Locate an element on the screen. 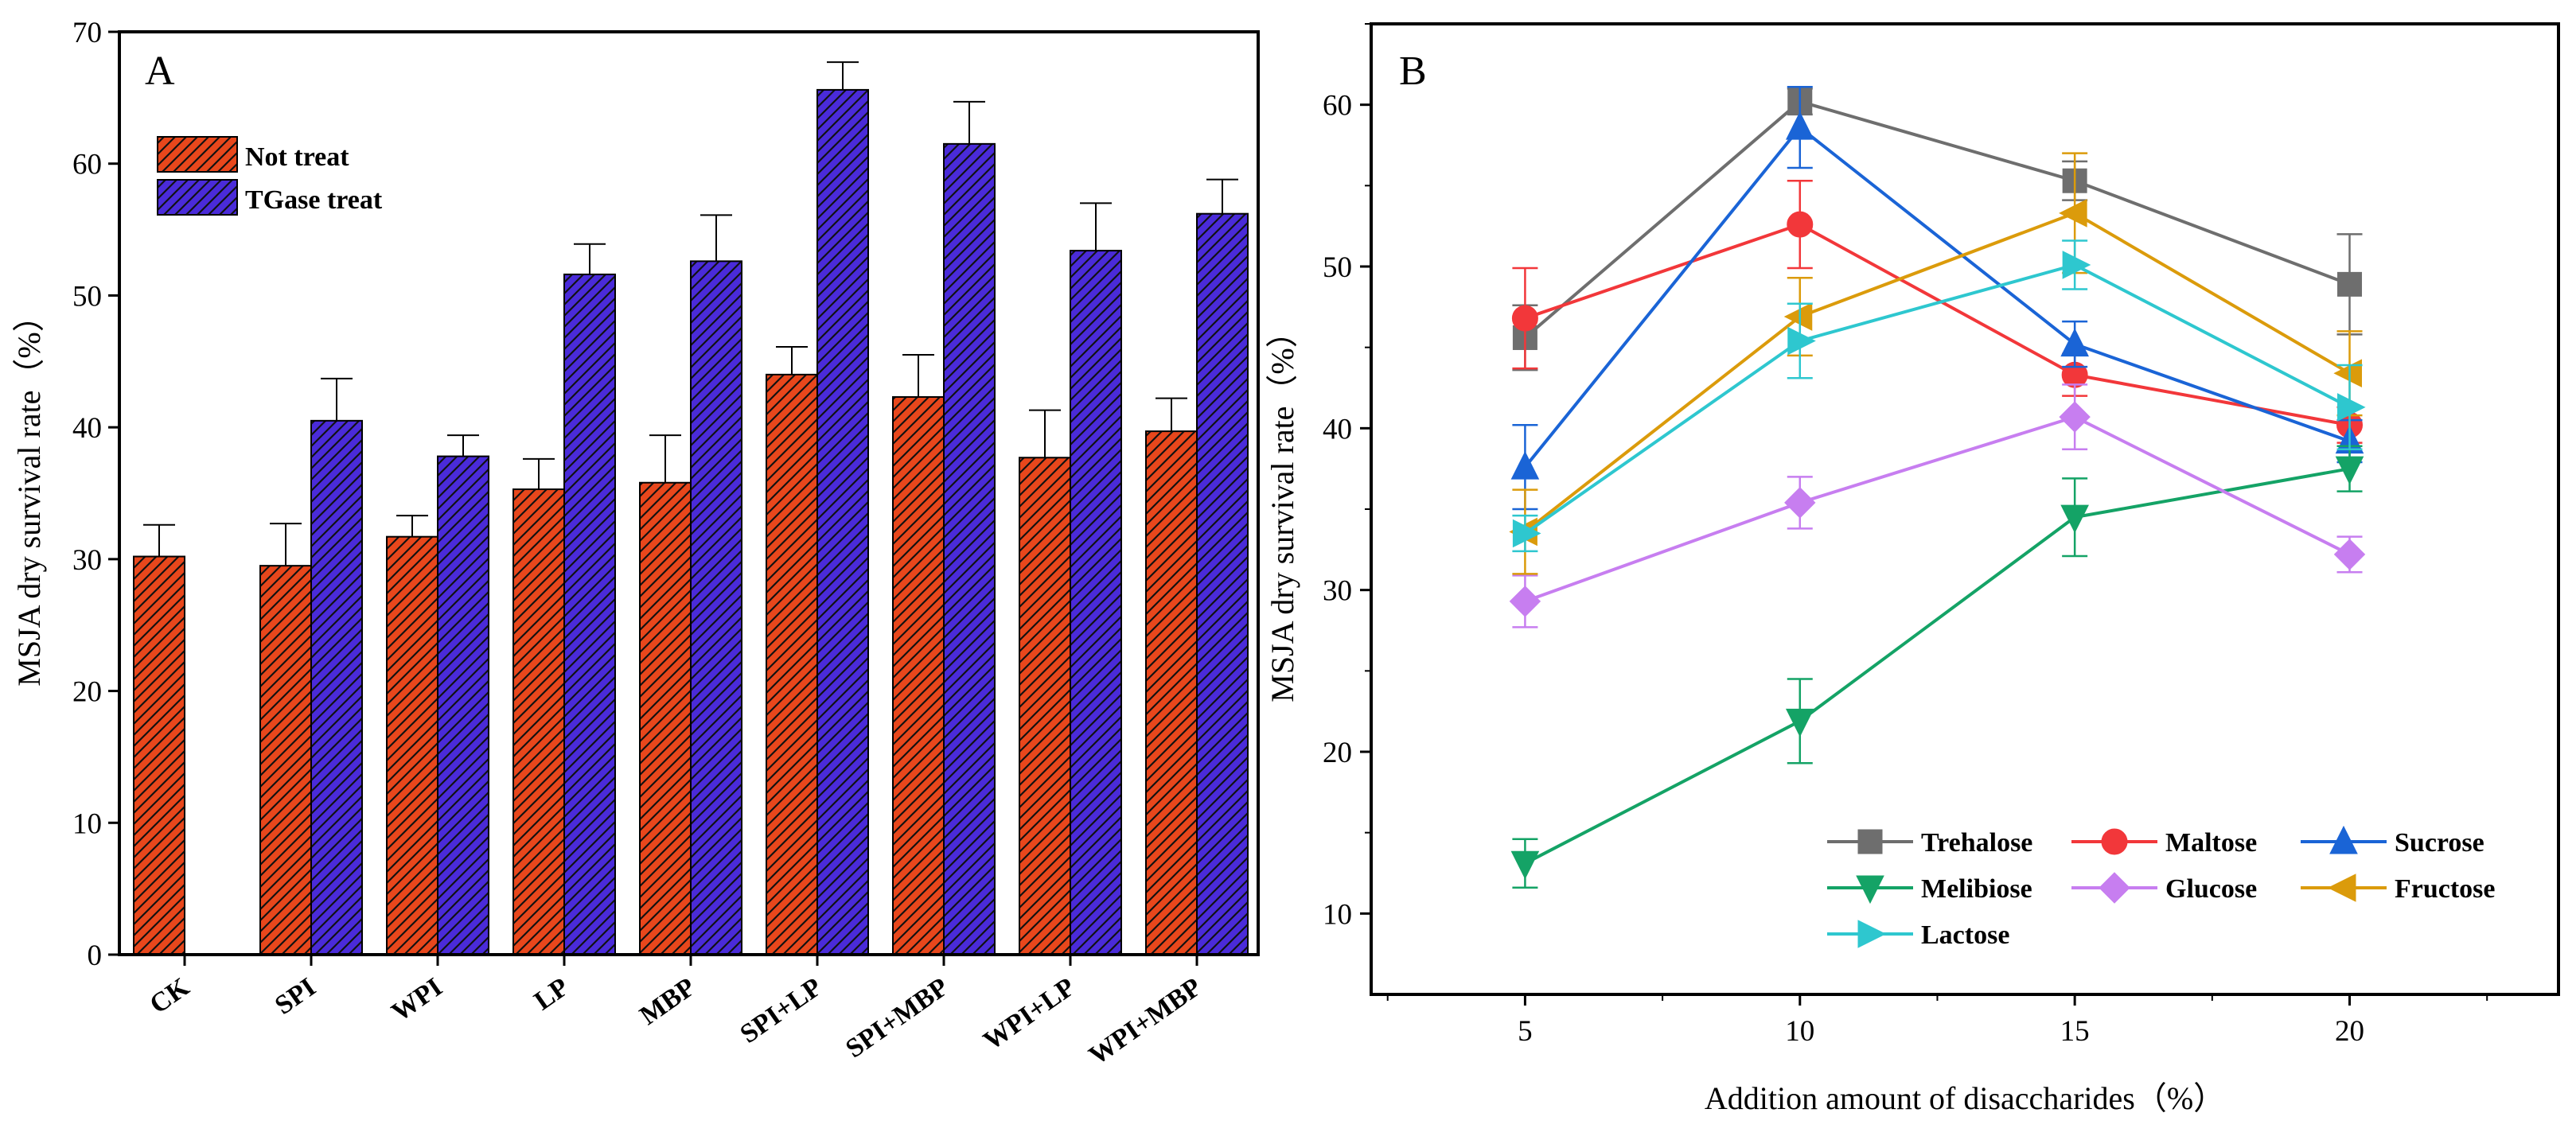 This screenshot has height=1140, width=2576. line-glucose is located at coordinates (1937, 509).